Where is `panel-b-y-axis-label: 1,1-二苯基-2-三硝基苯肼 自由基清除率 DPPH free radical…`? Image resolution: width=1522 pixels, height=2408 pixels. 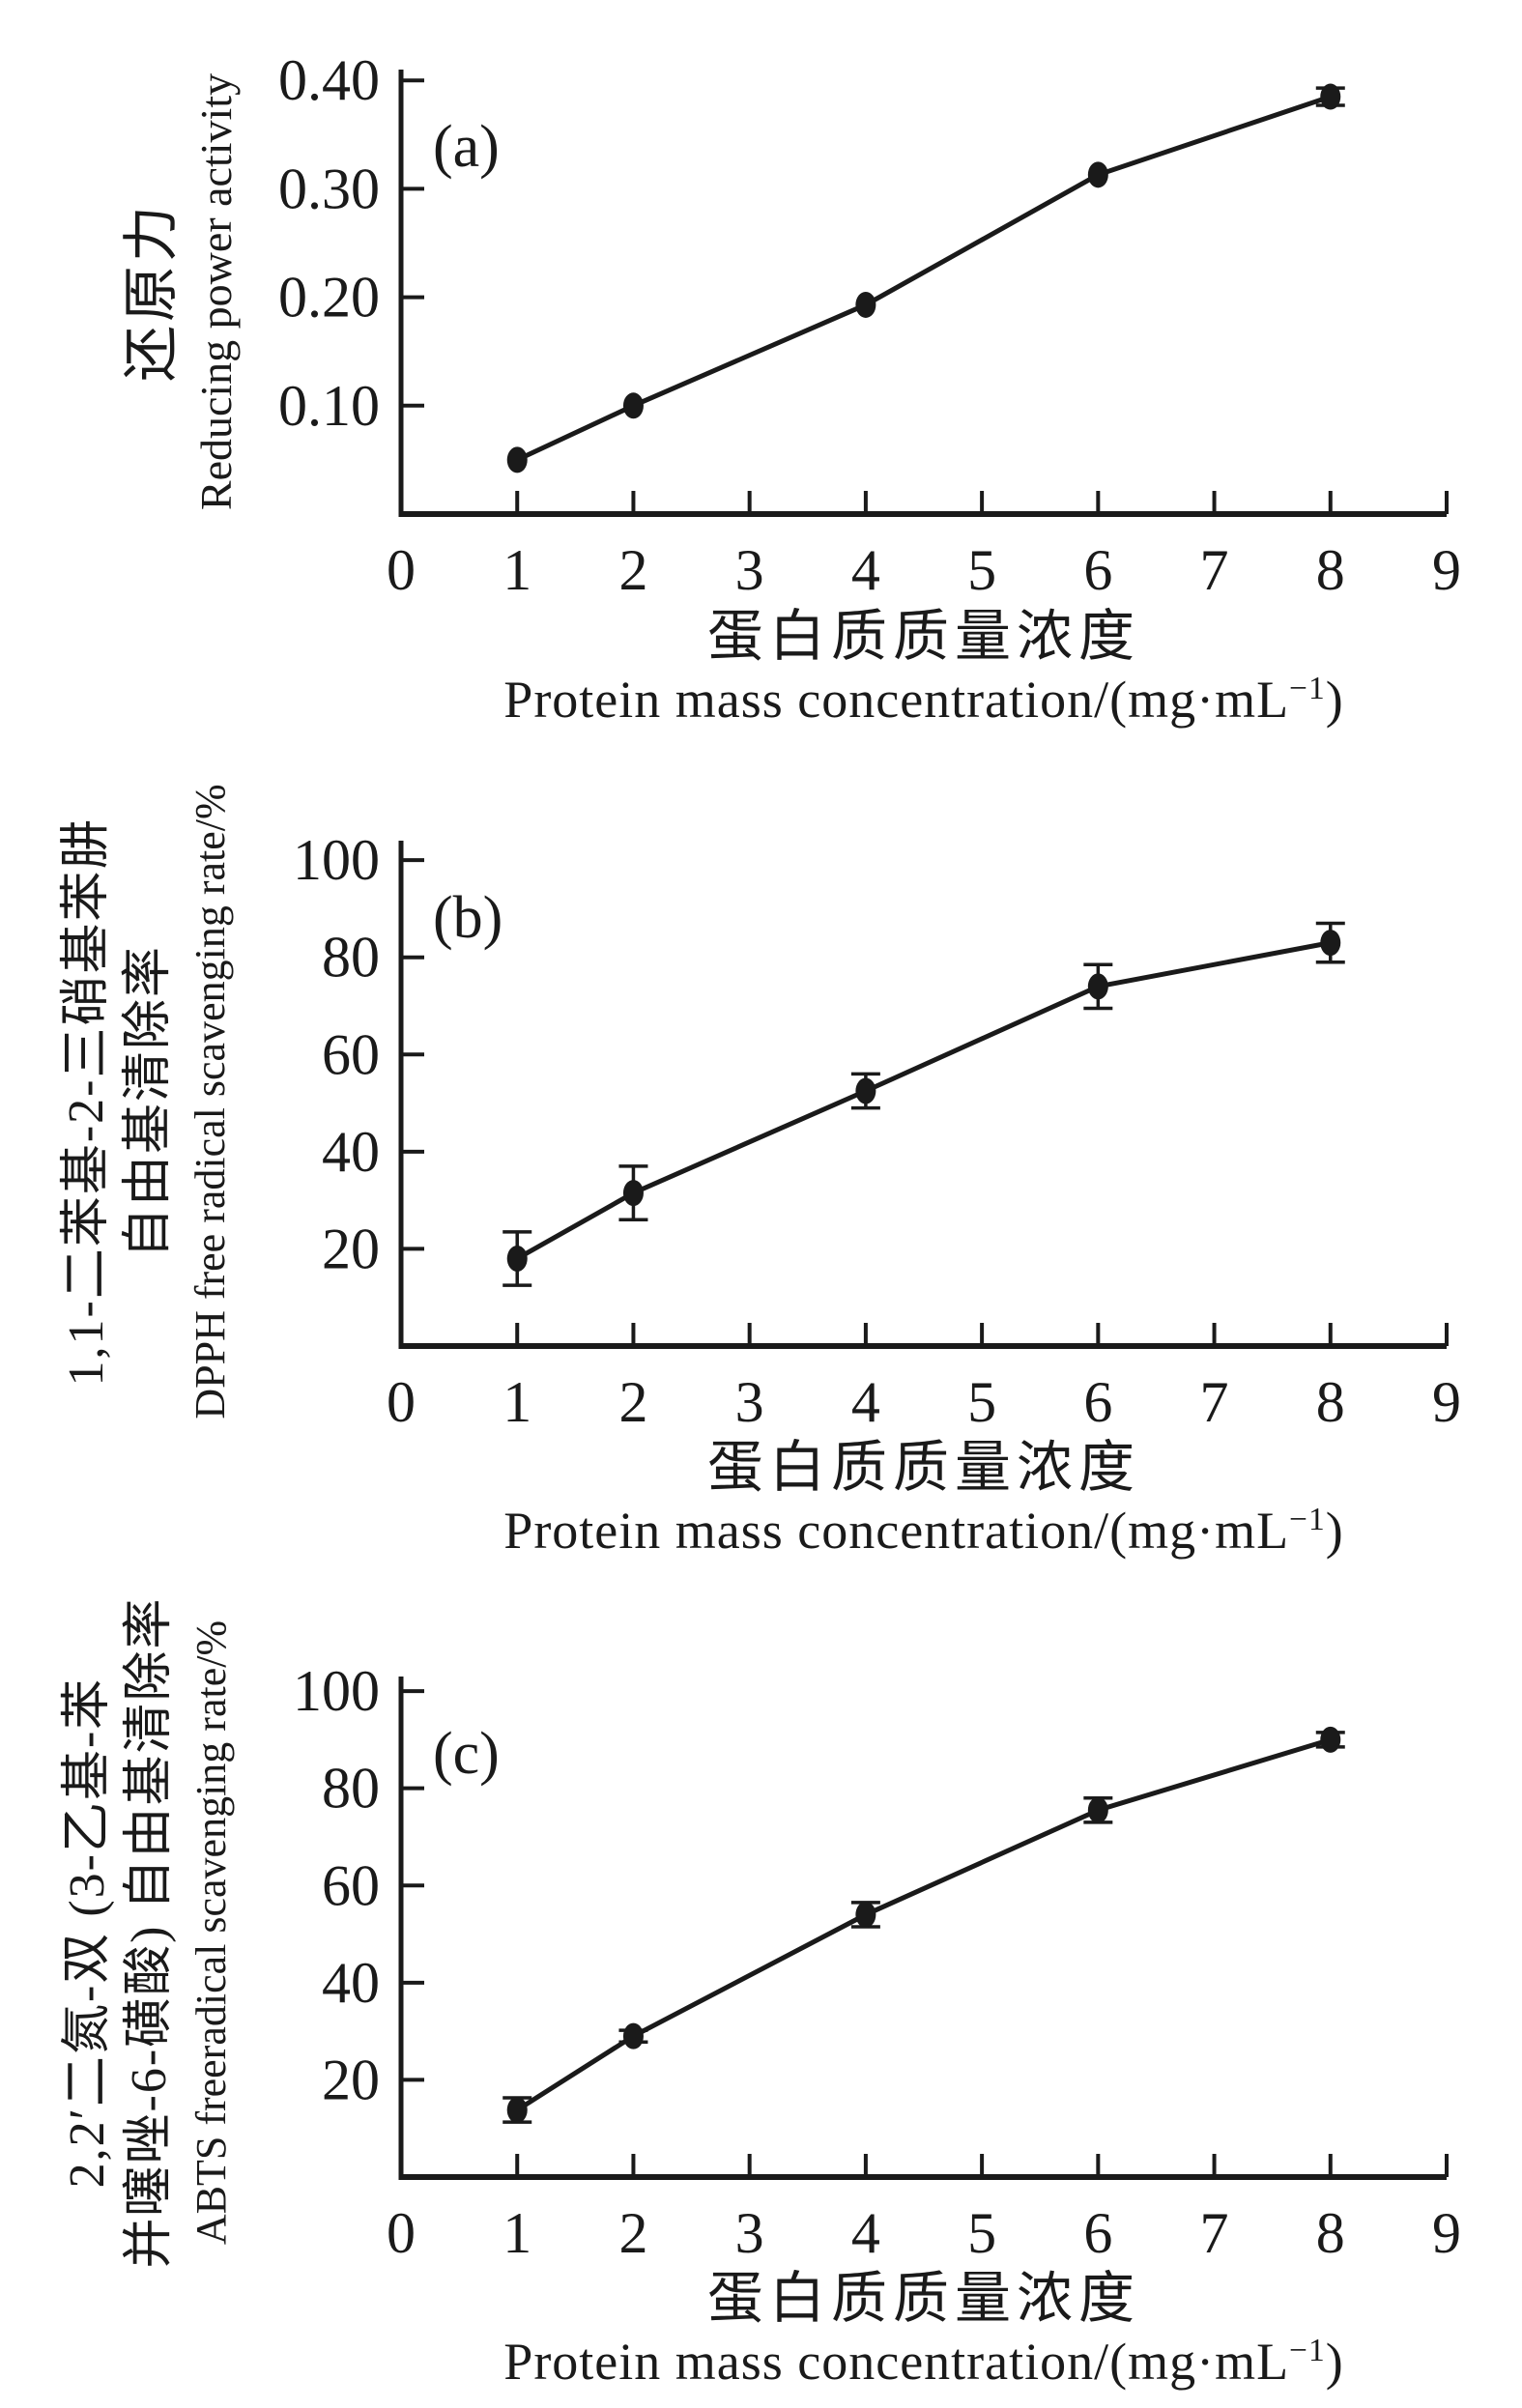 panel-b-y-axis-label: 1,1-二苯基-2-三硝基苯肼 自由基清除率 DPPH free radical… is located at coordinates (149, 1101).